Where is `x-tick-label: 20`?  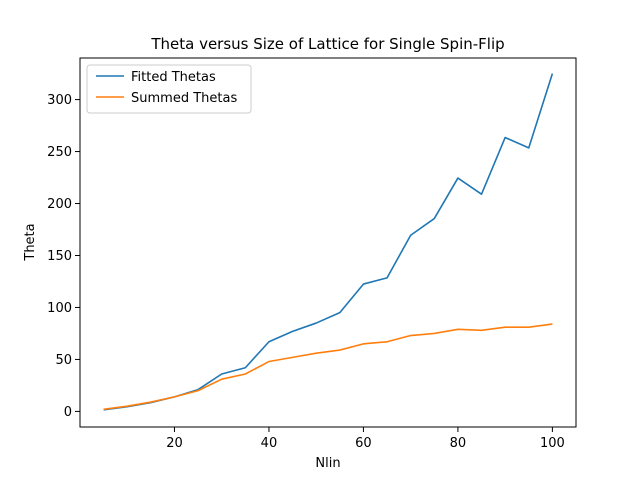
x-tick-label: 20 is located at coordinates (174, 443).